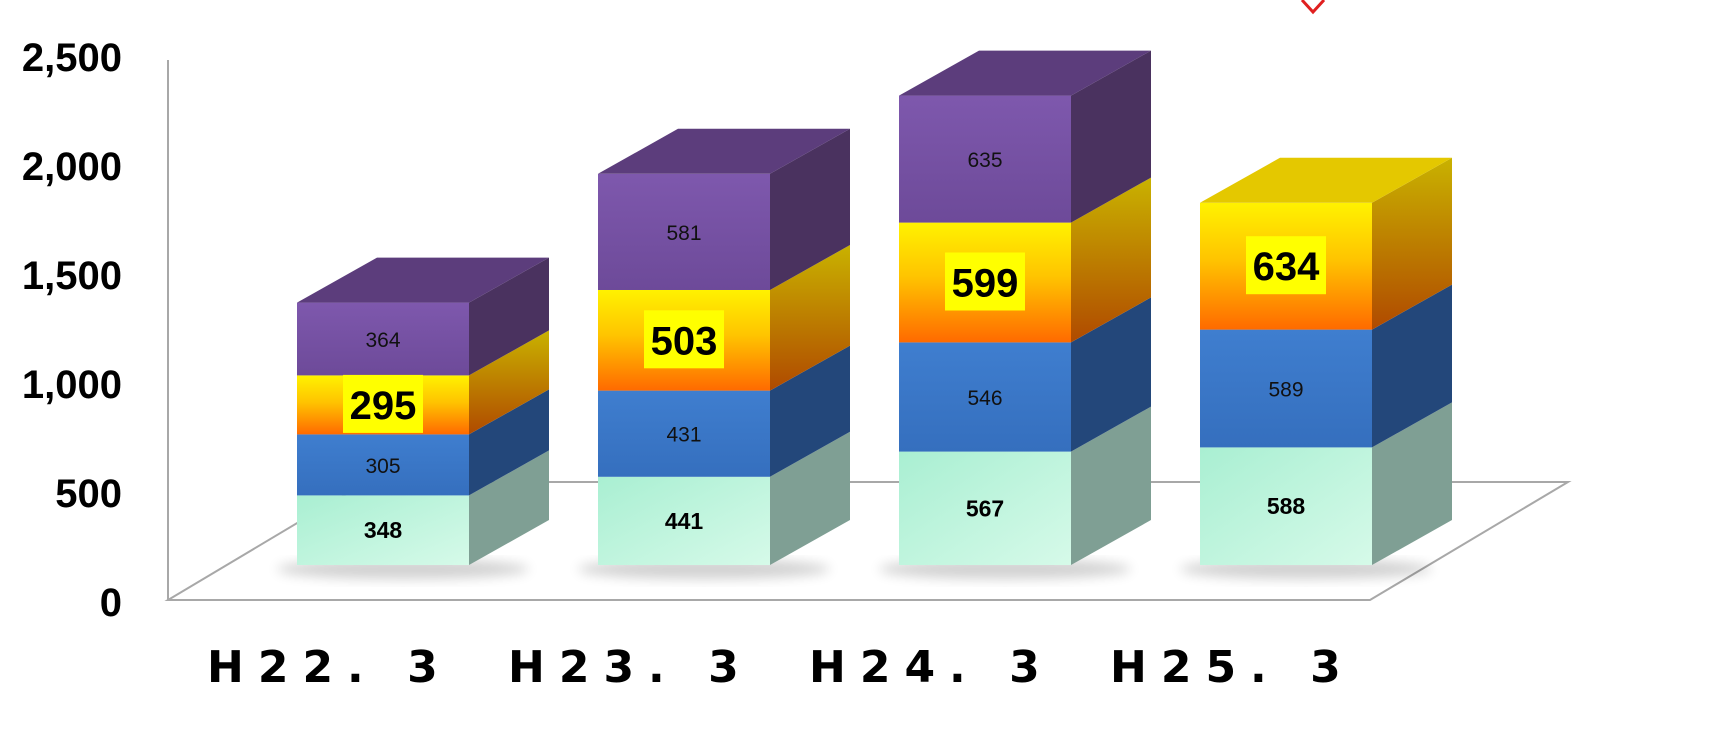 The width and height of the screenshot is (1709, 746). I want to click on data-label: 635, so click(984, 160).